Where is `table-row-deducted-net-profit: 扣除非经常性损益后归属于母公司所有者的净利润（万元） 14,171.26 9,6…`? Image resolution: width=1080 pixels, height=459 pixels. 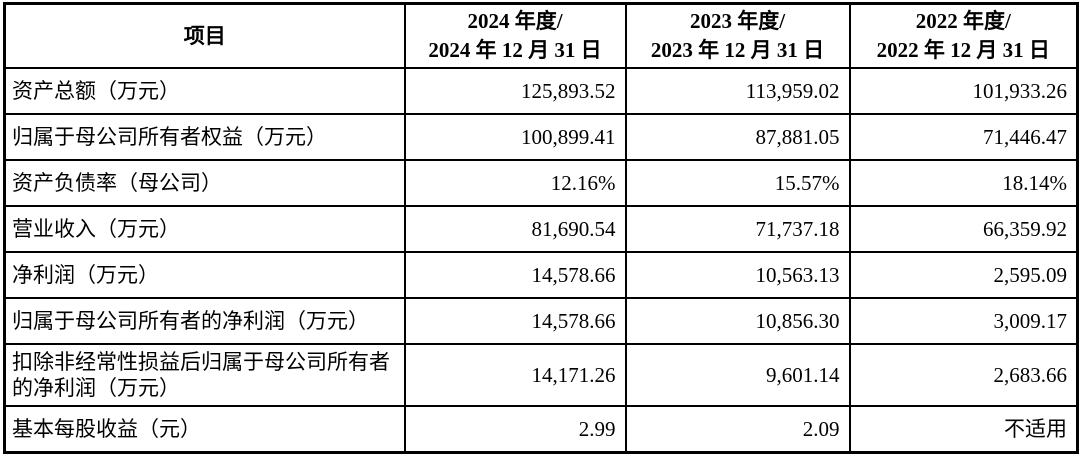
table-row-deducted-net-profit: 扣除非经常性损益后归属于母公司所有者的净利润（万元） 14,171.26 9,6… is located at coordinates (541, 375).